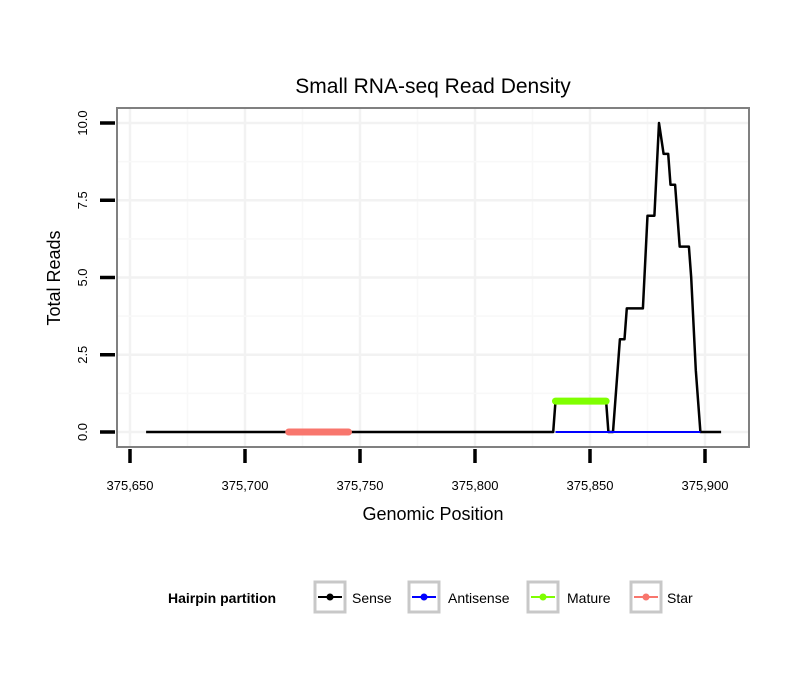 This screenshot has width=810, height=695. What do you see at coordinates (360, 485) in the screenshot?
I see `x-tick-label: 375,750` at bounding box center [360, 485].